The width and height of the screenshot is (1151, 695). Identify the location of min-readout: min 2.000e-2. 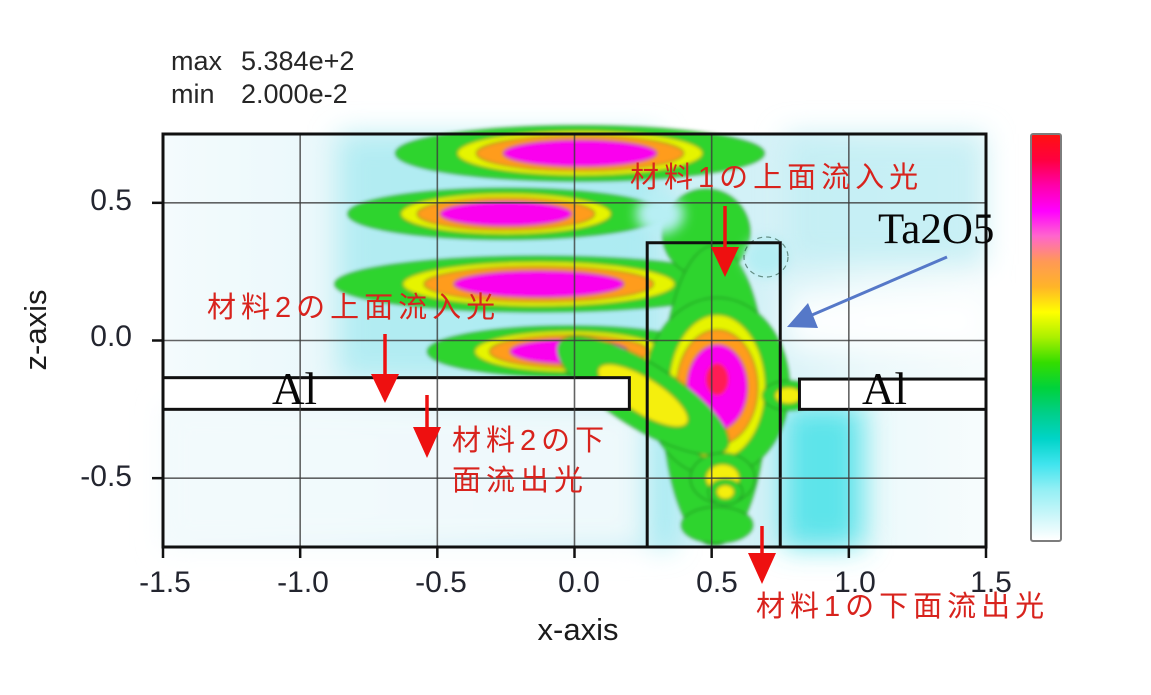
(262, 94).